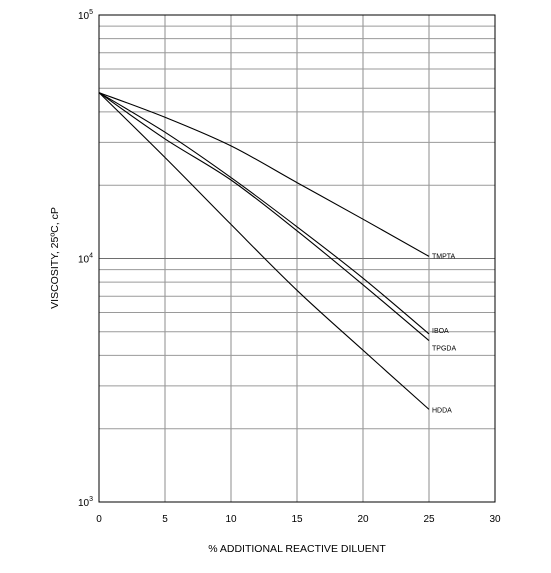  Describe the element at coordinates (99, 519) in the screenshot. I see `x-tick-label: 0` at that location.